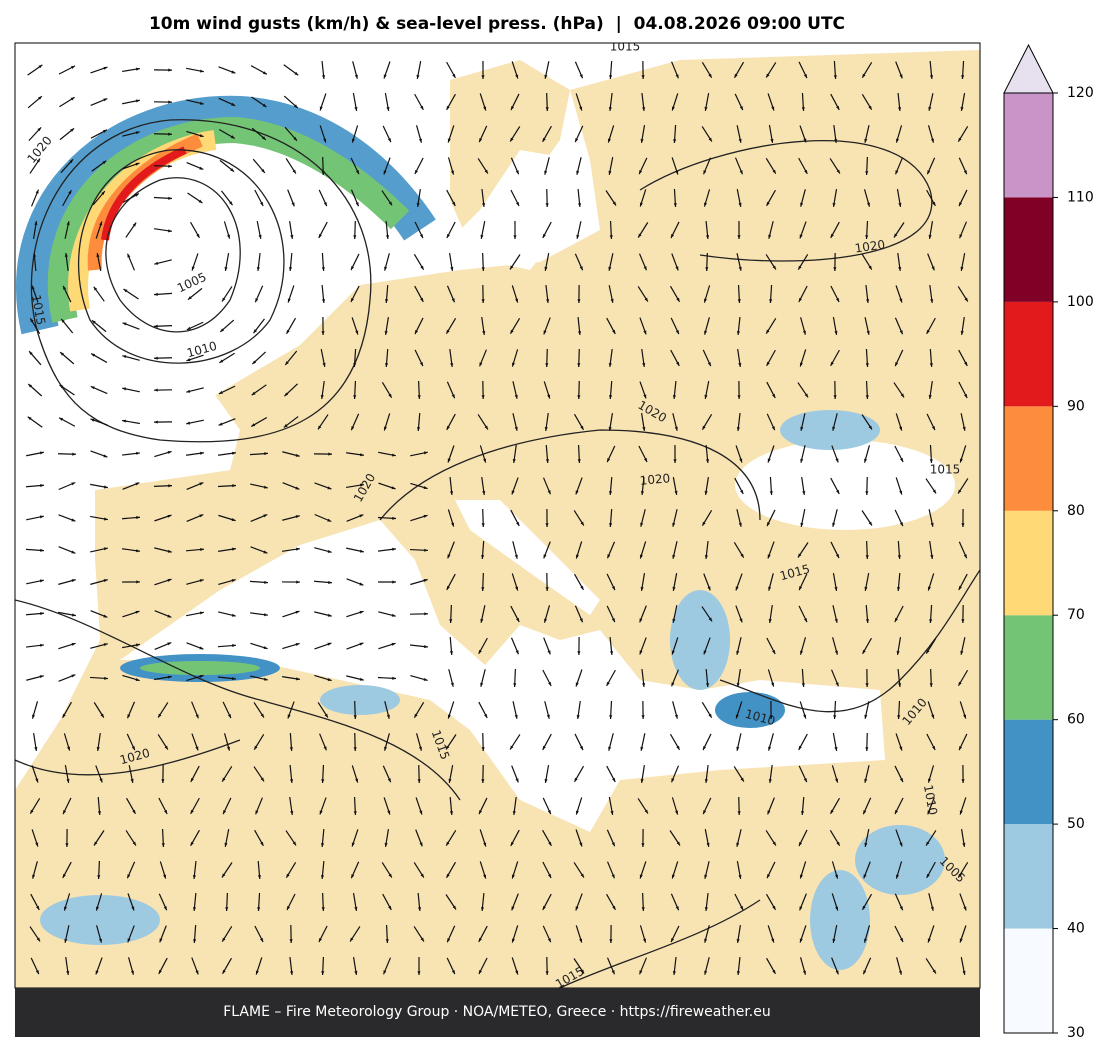 The image size is (1113, 1062). What do you see at coordinates (1076, 720) in the screenshot?
I see `colorbar-tick-label: 60` at bounding box center [1076, 720].